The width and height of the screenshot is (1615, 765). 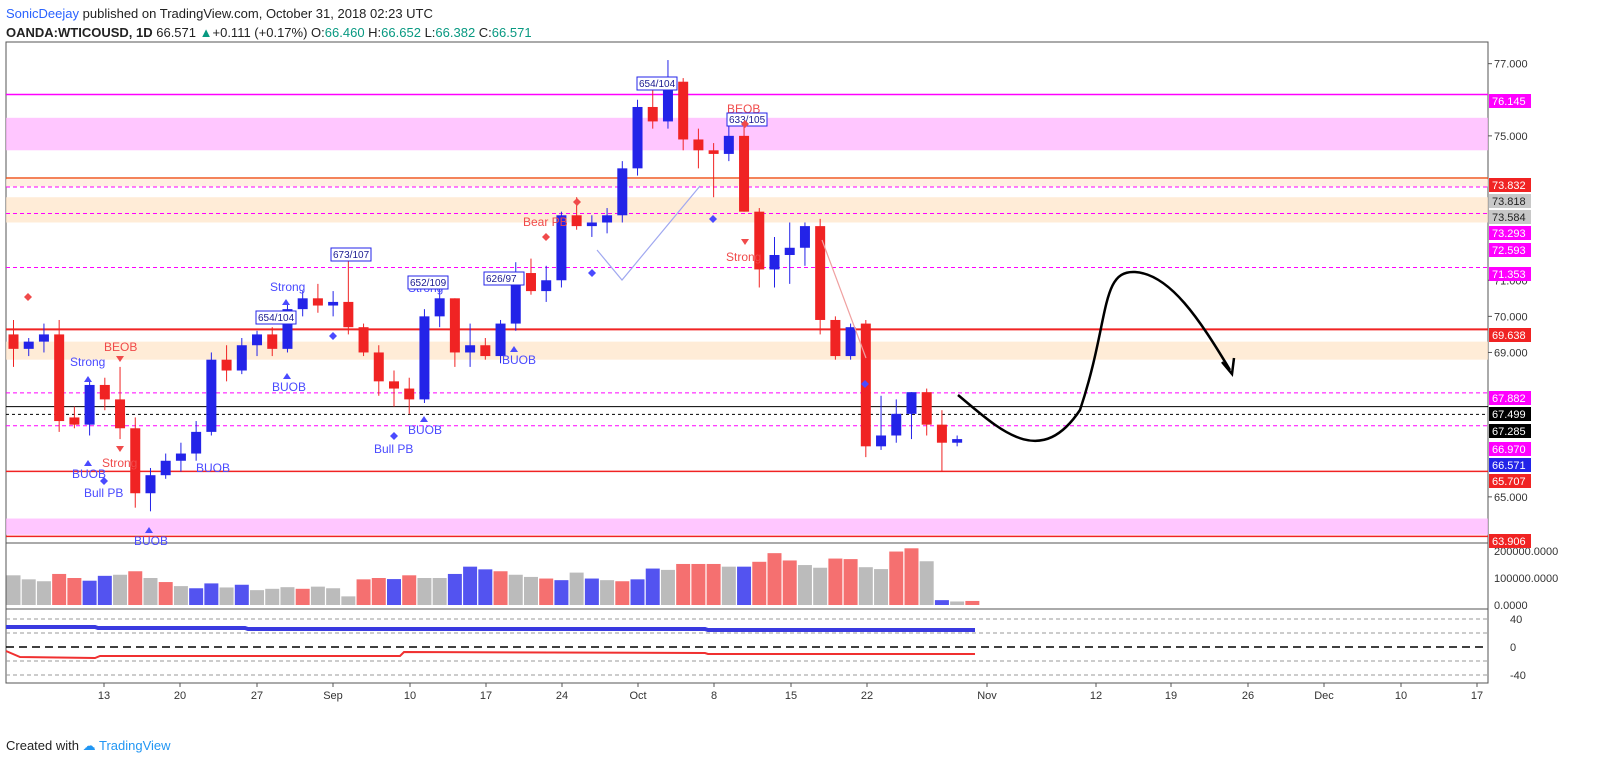 What do you see at coordinates (1324, 696) in the screenshot?
I see `x-tick-label: Dec` at bounding box center [1324, 696].